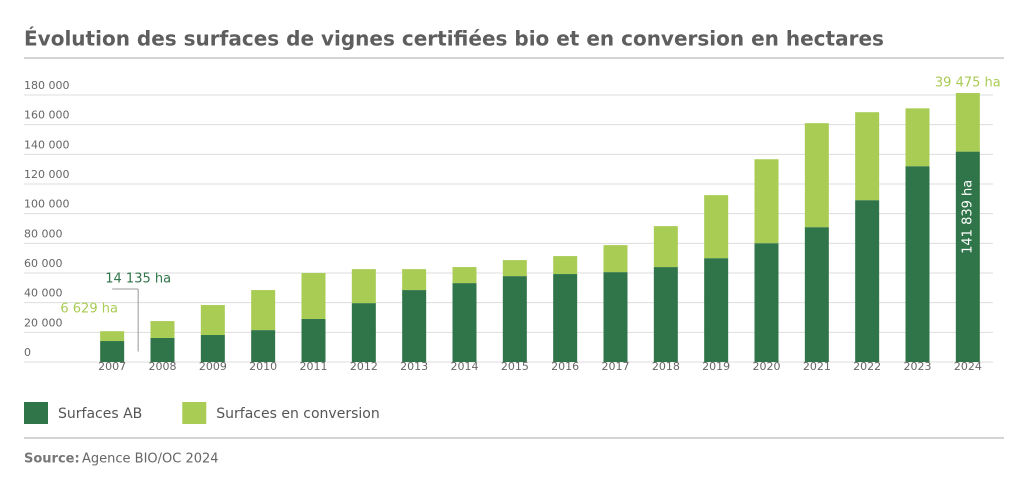 This screenshot has width=1024, height=483. Describe the element at coordinates (27, 352) in the screenshot. I see `y-tick-label: 0` at that location.